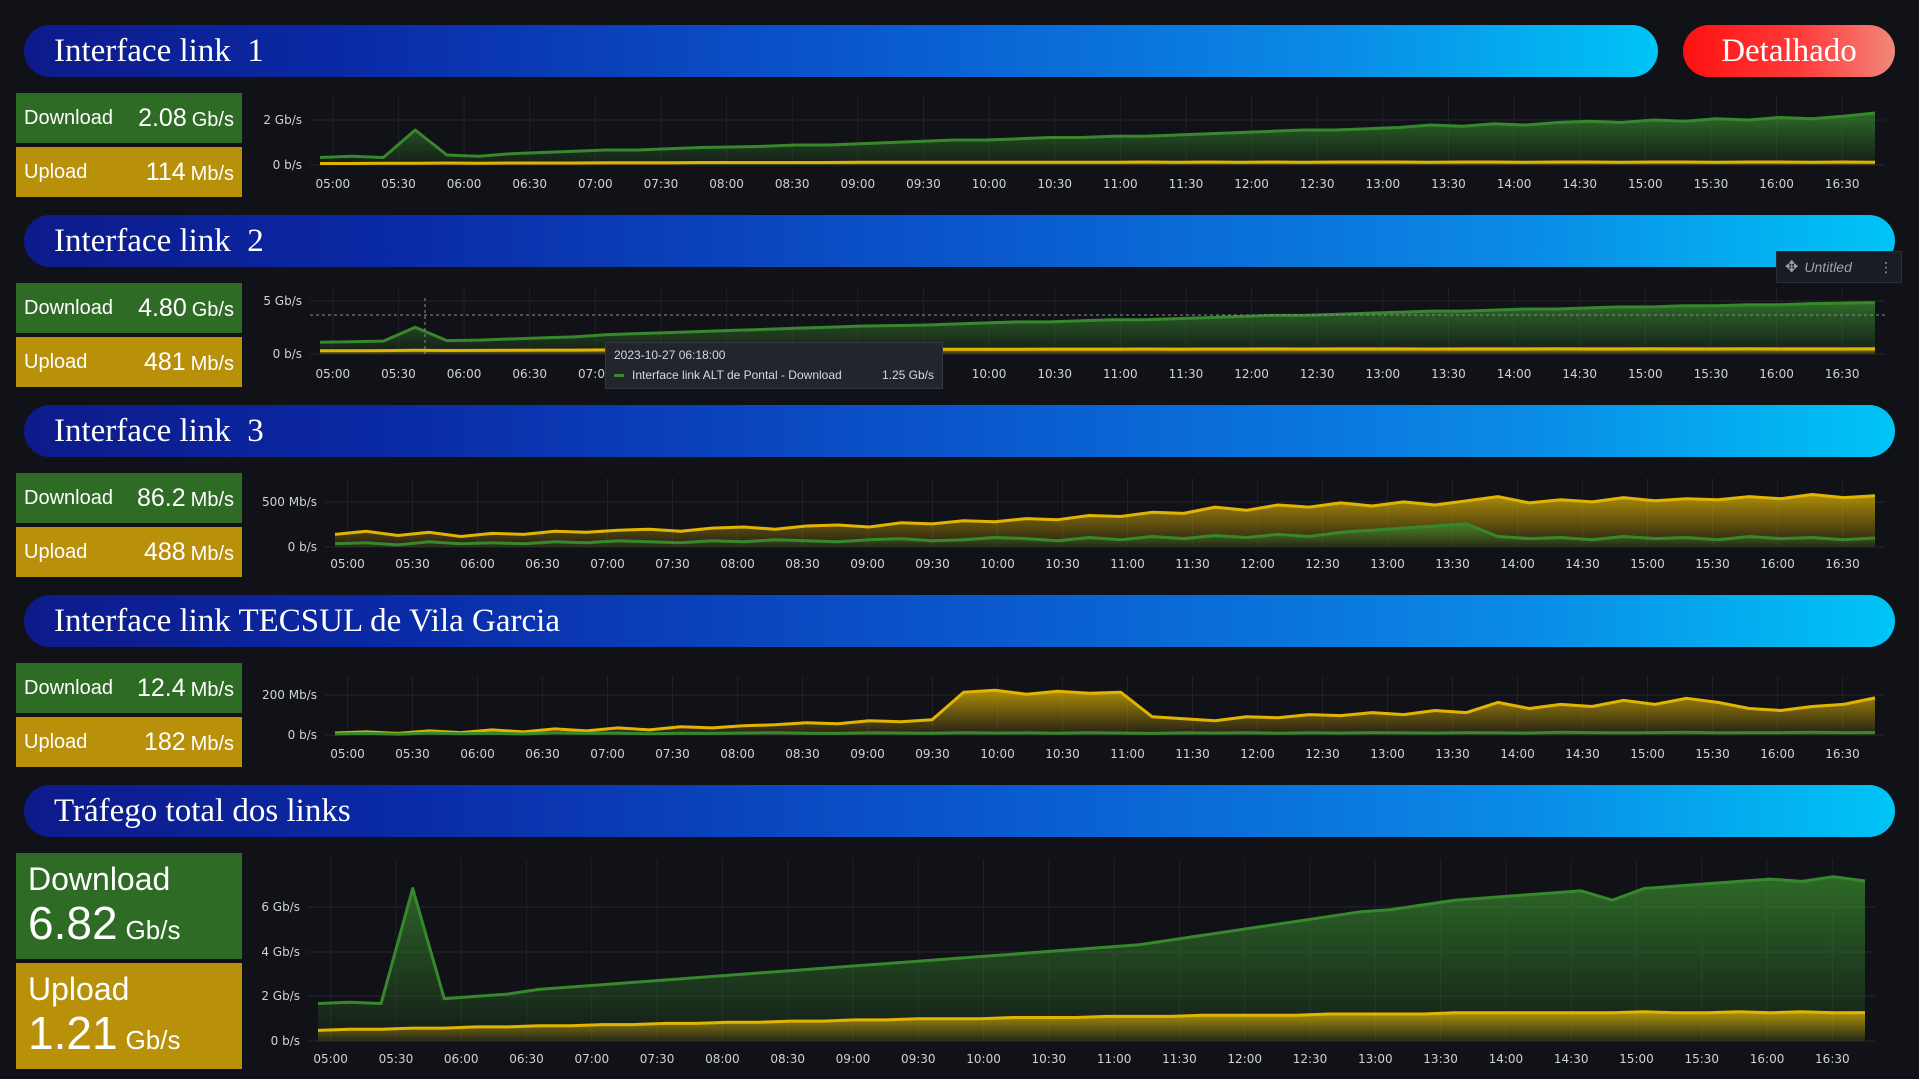  I want to click on move-icon: ✥, so click(1792, 267).